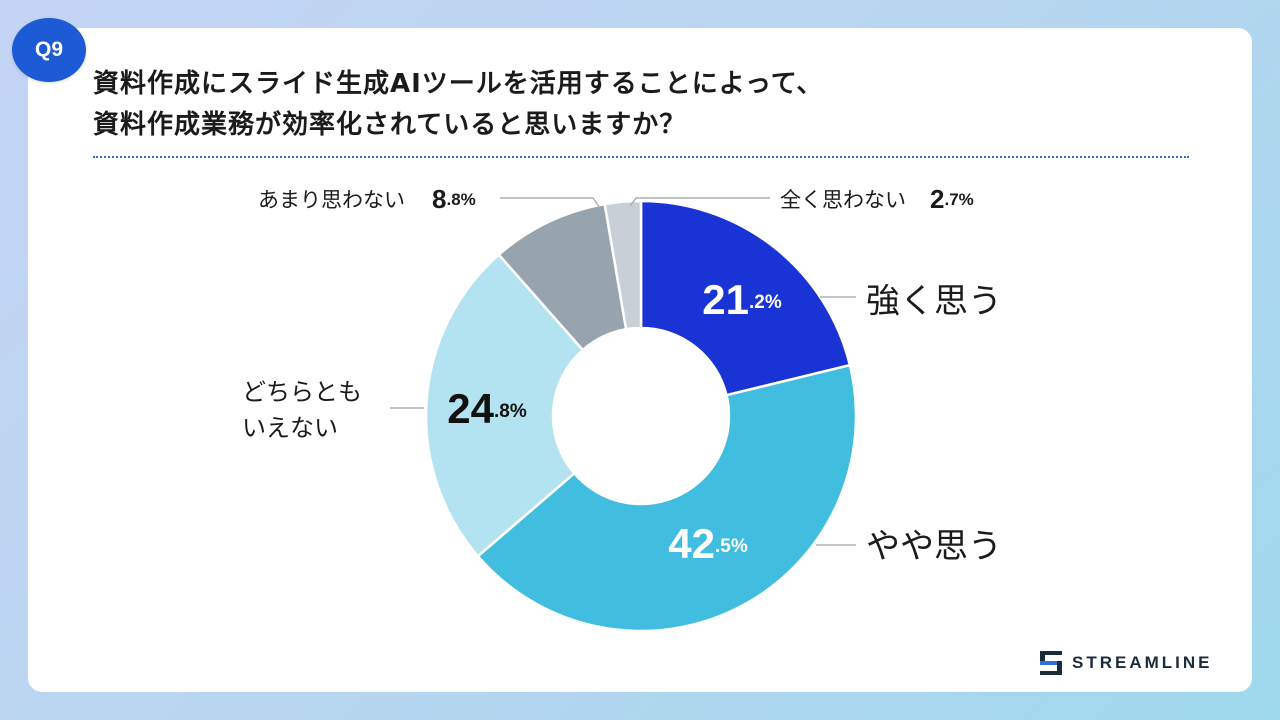 This screenshot has height=720, width=1280. Describe the element at coordinates (641, 157) in the screenshot. I see `title-divider` at that location.